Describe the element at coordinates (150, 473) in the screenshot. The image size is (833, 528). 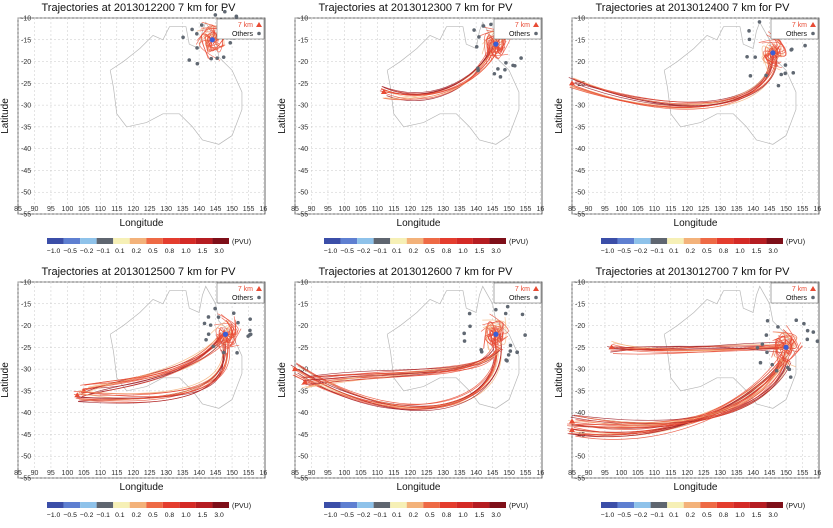
I see `x-tick-label: 125` at that location.